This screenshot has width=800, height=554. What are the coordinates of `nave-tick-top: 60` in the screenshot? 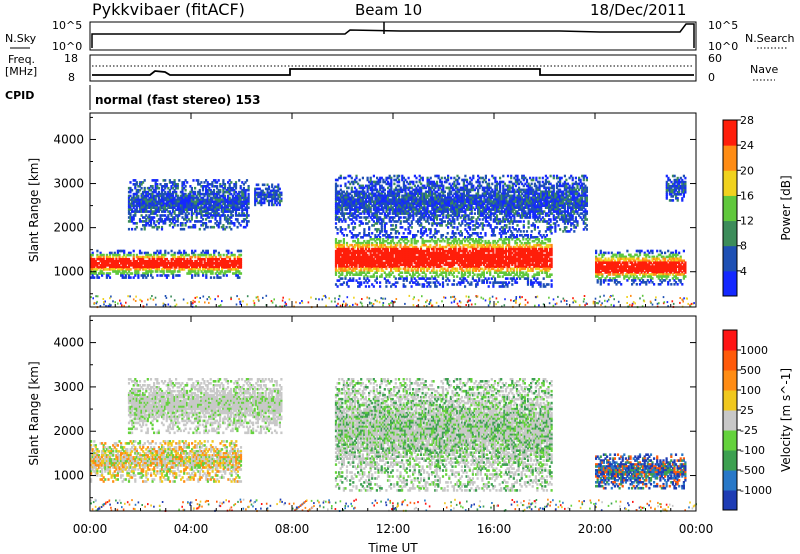 It's located at (715, 58).